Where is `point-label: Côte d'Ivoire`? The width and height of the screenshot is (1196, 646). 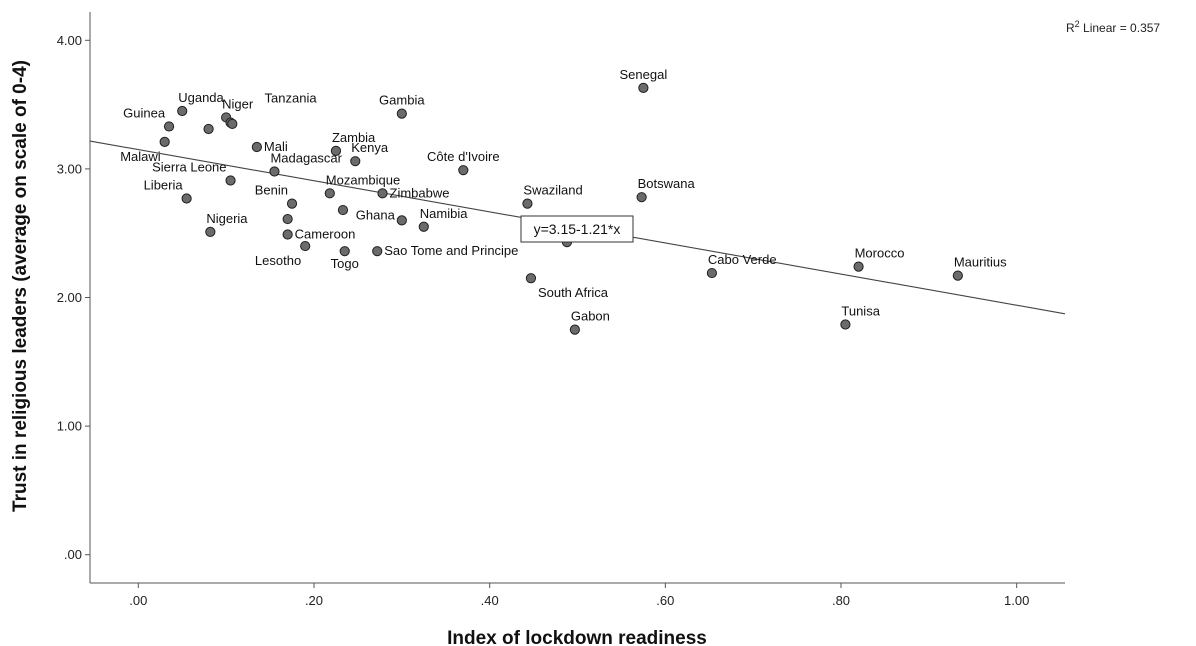 point-label: Côte d'Ivoire is located at coordinates (463, 156).